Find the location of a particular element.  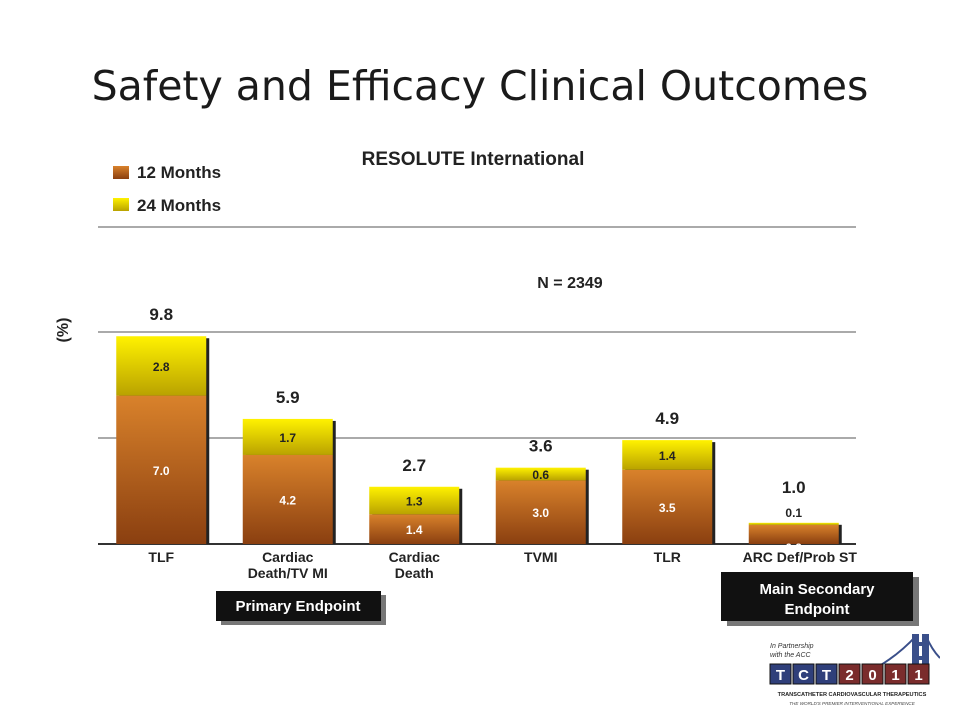

logo-tile-2: T is located at coordinates (826, 674).